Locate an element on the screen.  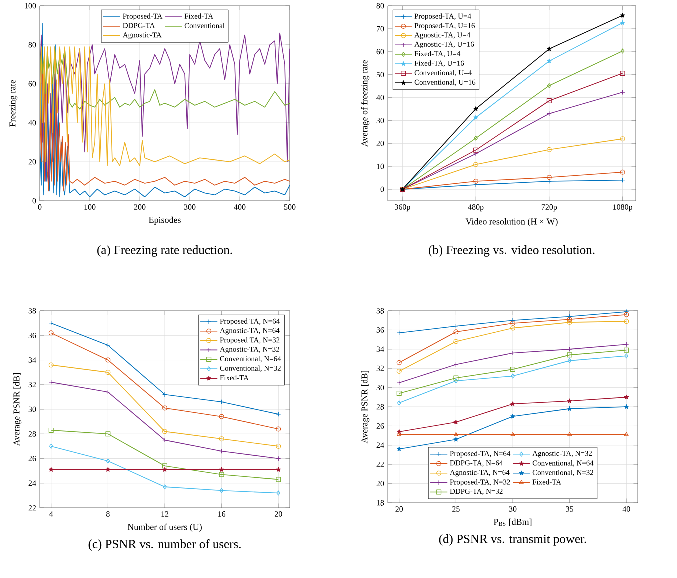
x-tick-label: 1080p is located at coordinates (622, 208).